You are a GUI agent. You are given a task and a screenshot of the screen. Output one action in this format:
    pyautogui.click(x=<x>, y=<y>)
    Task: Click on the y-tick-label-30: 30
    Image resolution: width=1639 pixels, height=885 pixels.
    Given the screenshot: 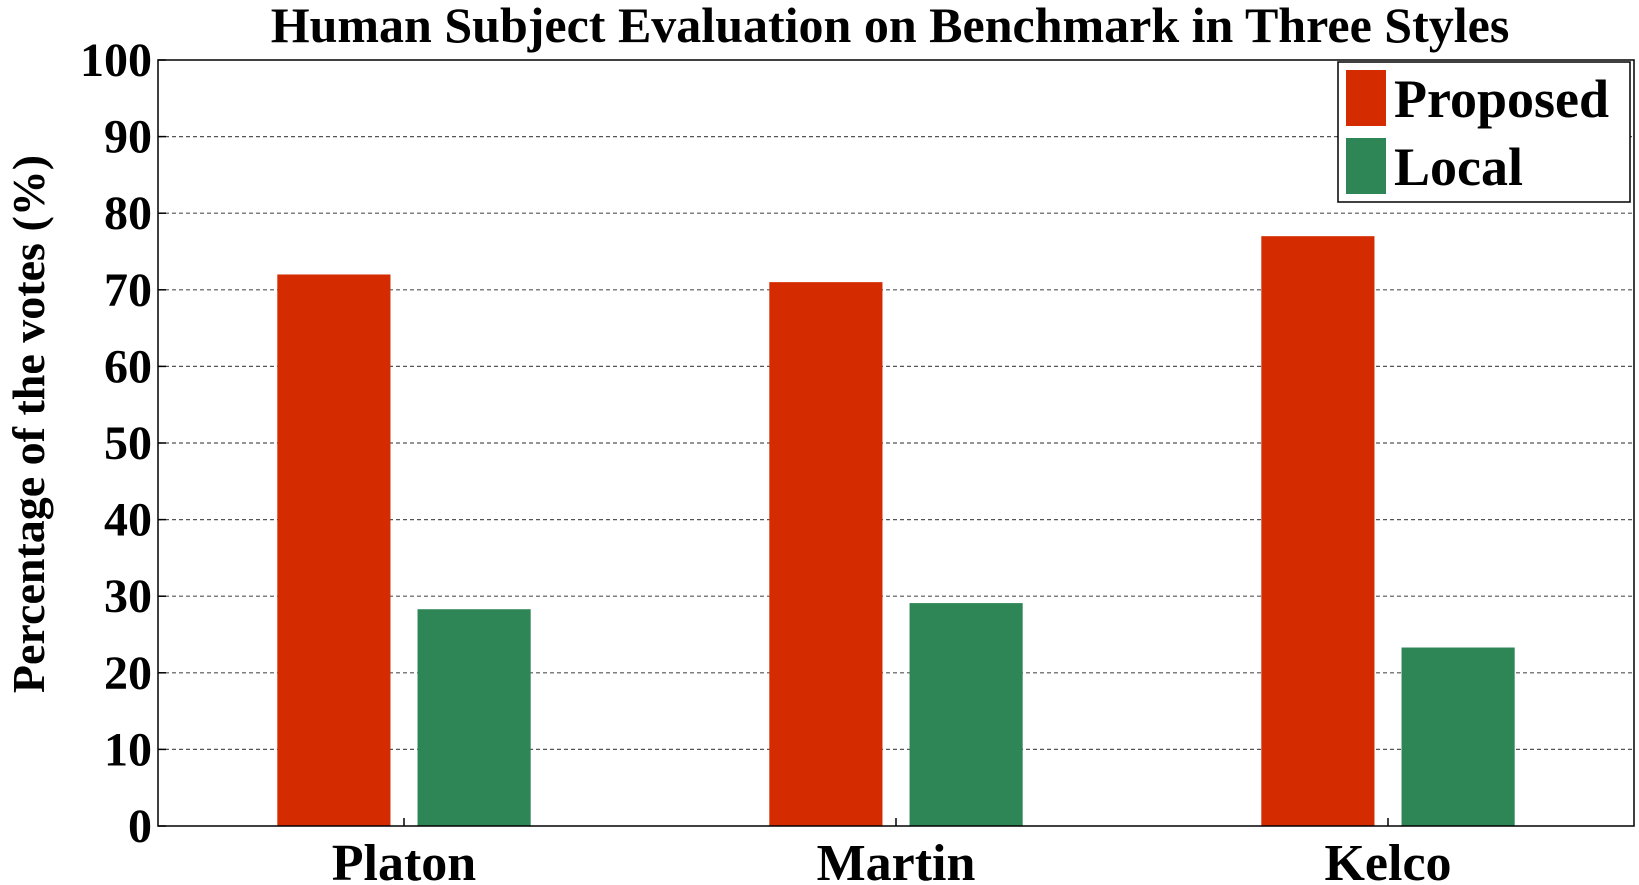 What is the action you would take?
    pyautogui.click(x=128, y=596)
    